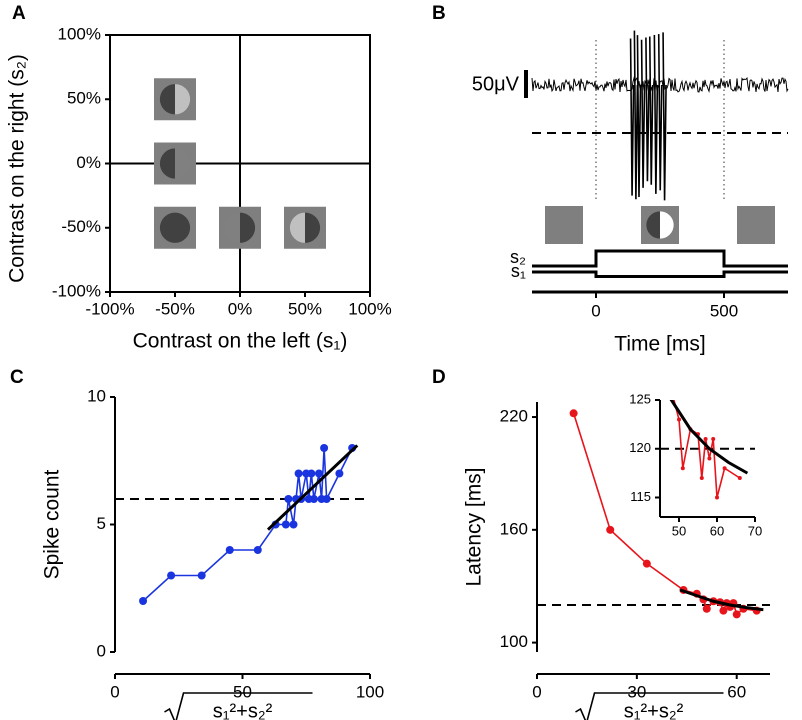  Describe the element at coordinates (636, 691) in the screenshot. I see `main-x-tick-label: 30` at that location.